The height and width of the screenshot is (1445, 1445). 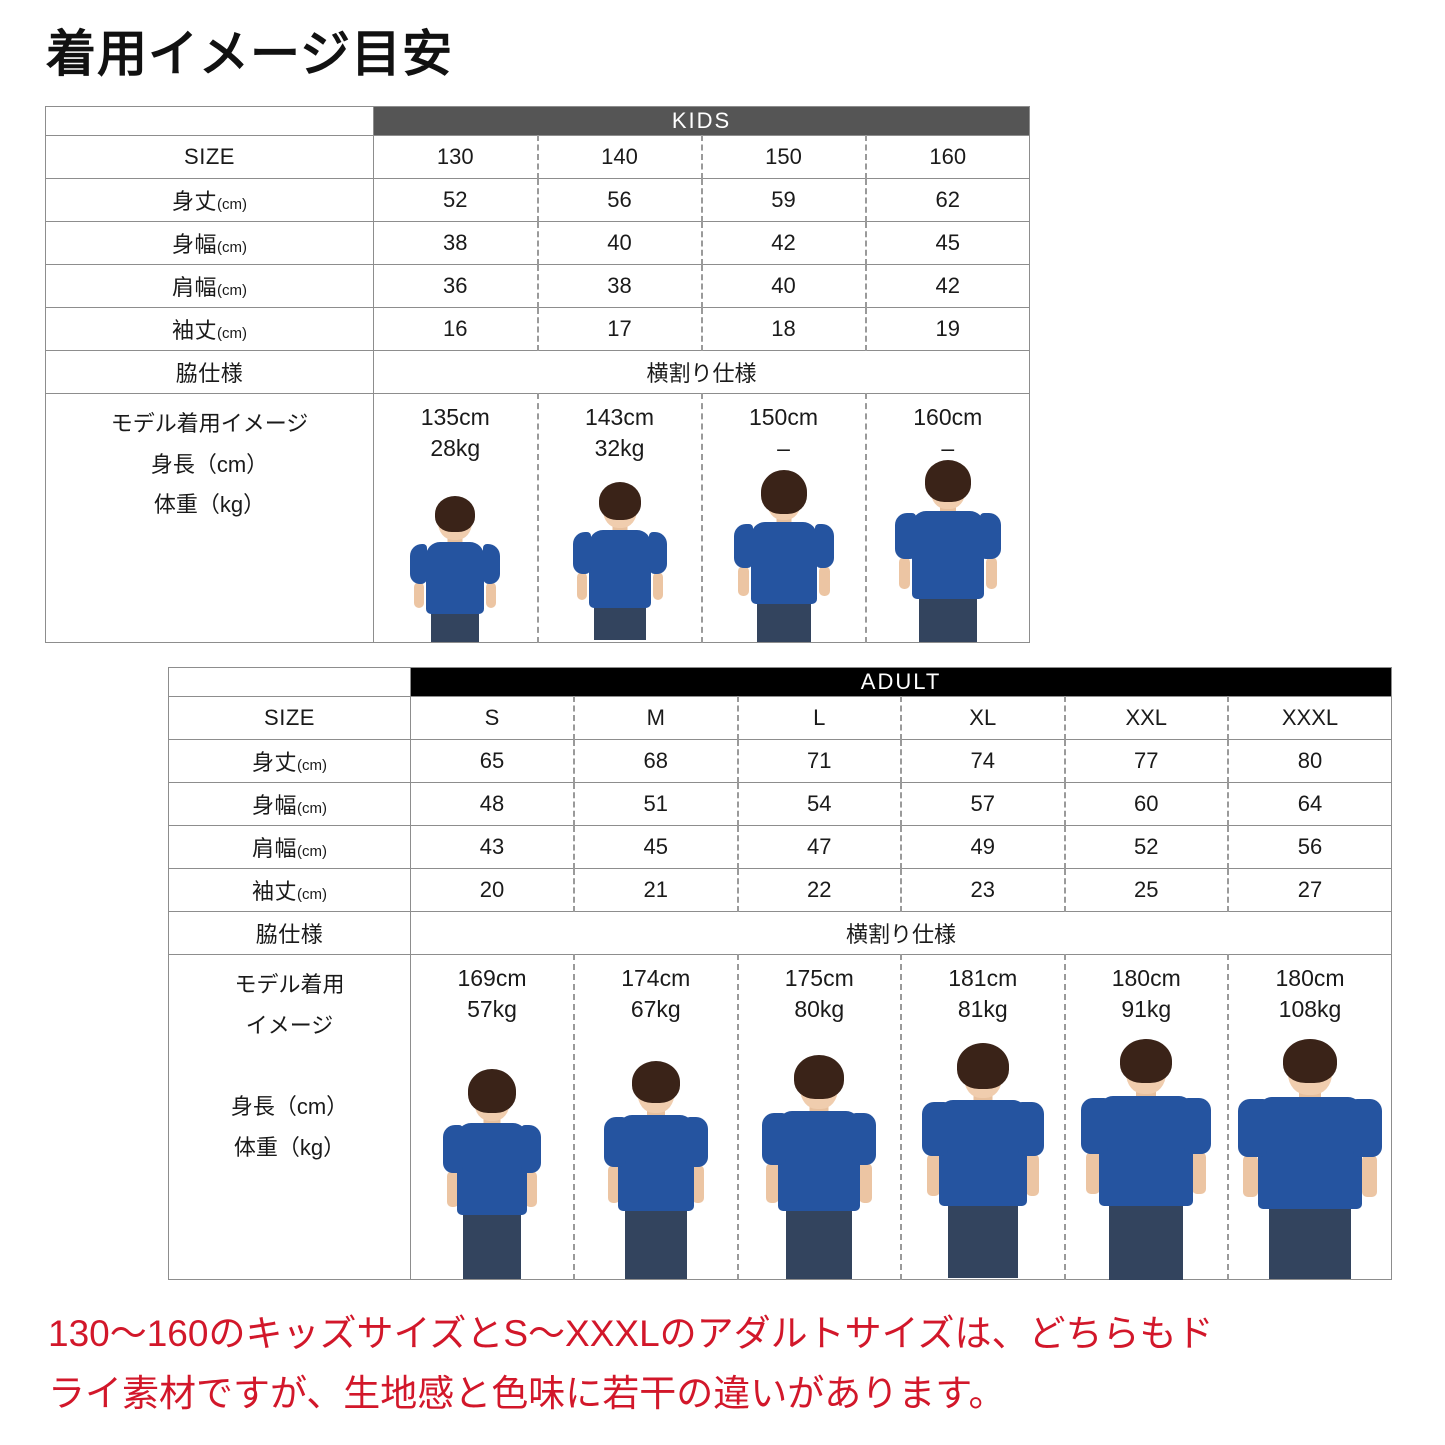 What do you see at coordinates (1146, 847) in the screenshot?
I see `adult-shoulder-xxl: 52` at bounding box center [1146, 847].